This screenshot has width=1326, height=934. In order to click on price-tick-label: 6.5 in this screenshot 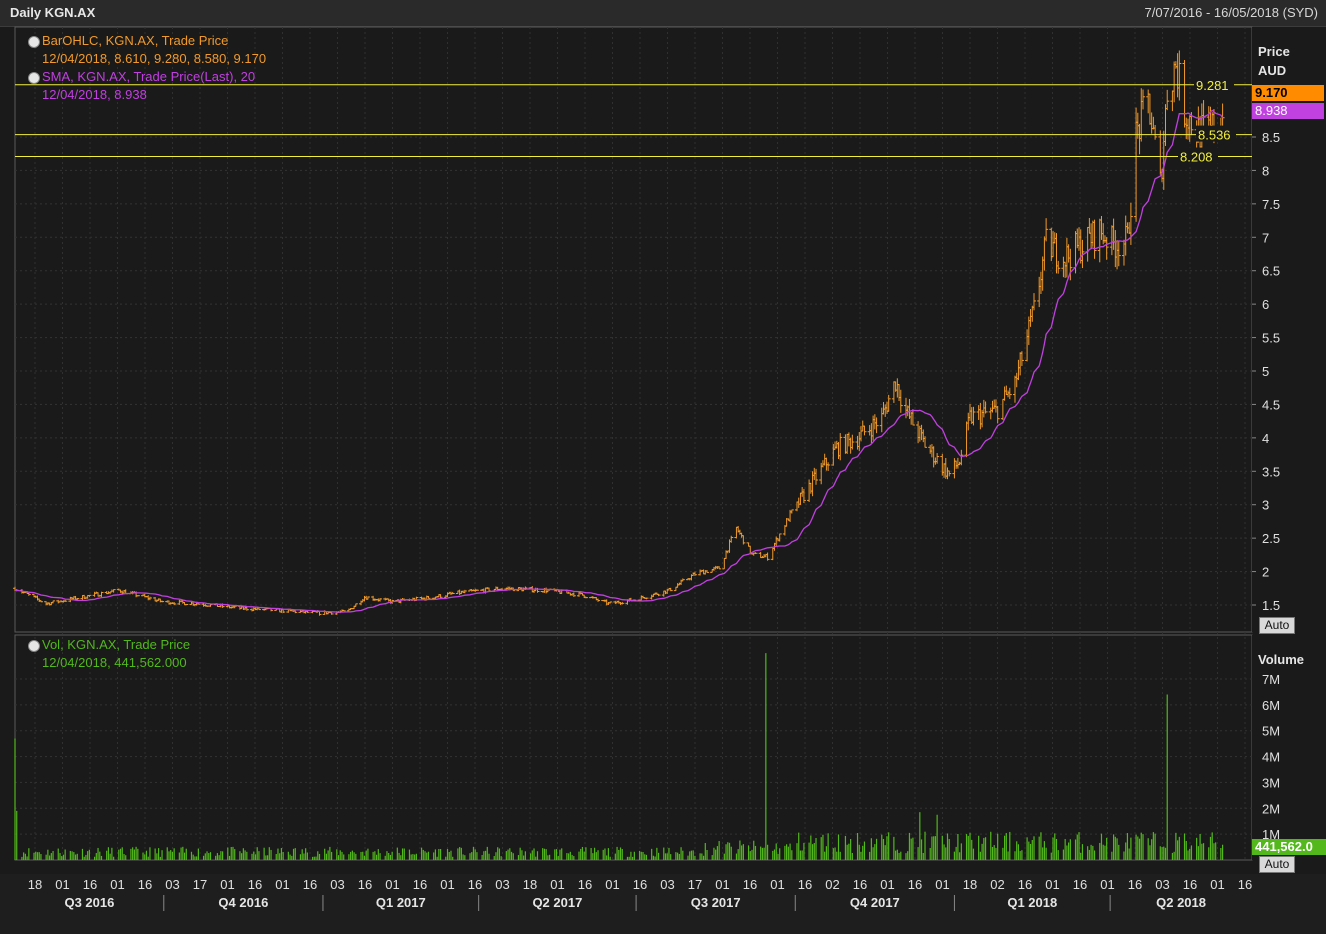, I will do `click(1271, 271)`.